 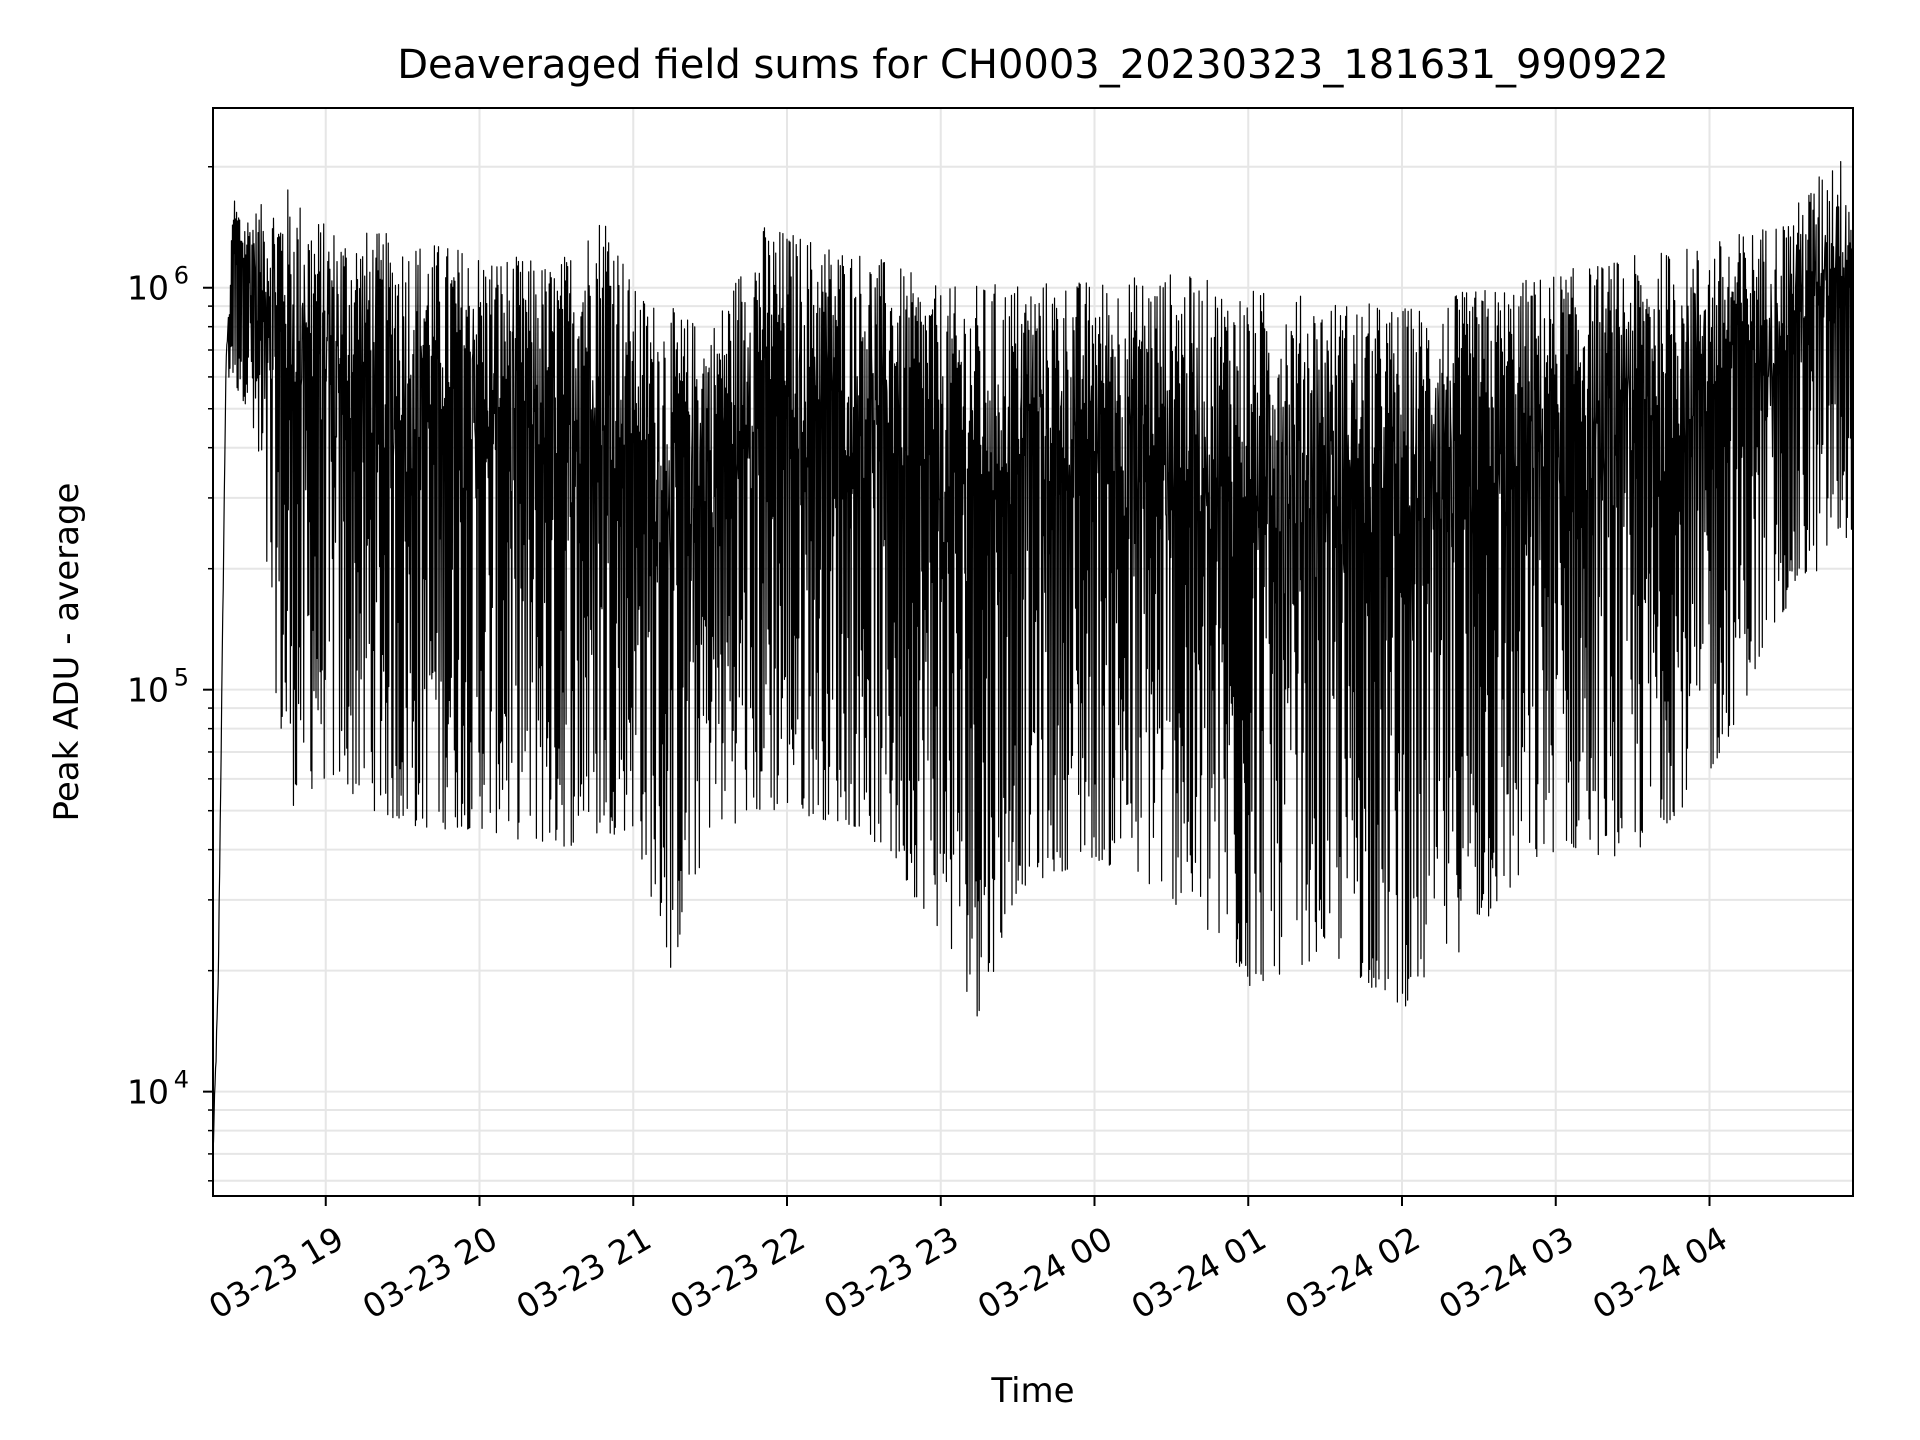 I want to click on y-tick-exponent: 4, so click(x=181, y=1080).